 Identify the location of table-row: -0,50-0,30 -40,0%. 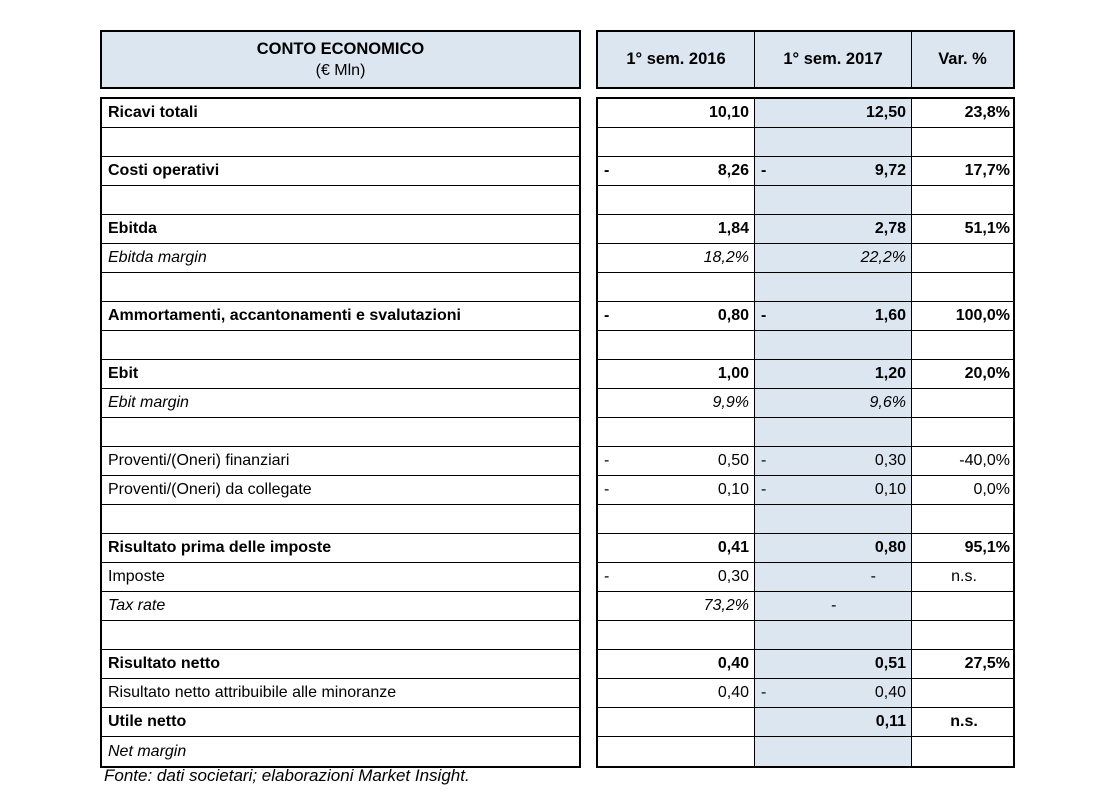
(805, 461).